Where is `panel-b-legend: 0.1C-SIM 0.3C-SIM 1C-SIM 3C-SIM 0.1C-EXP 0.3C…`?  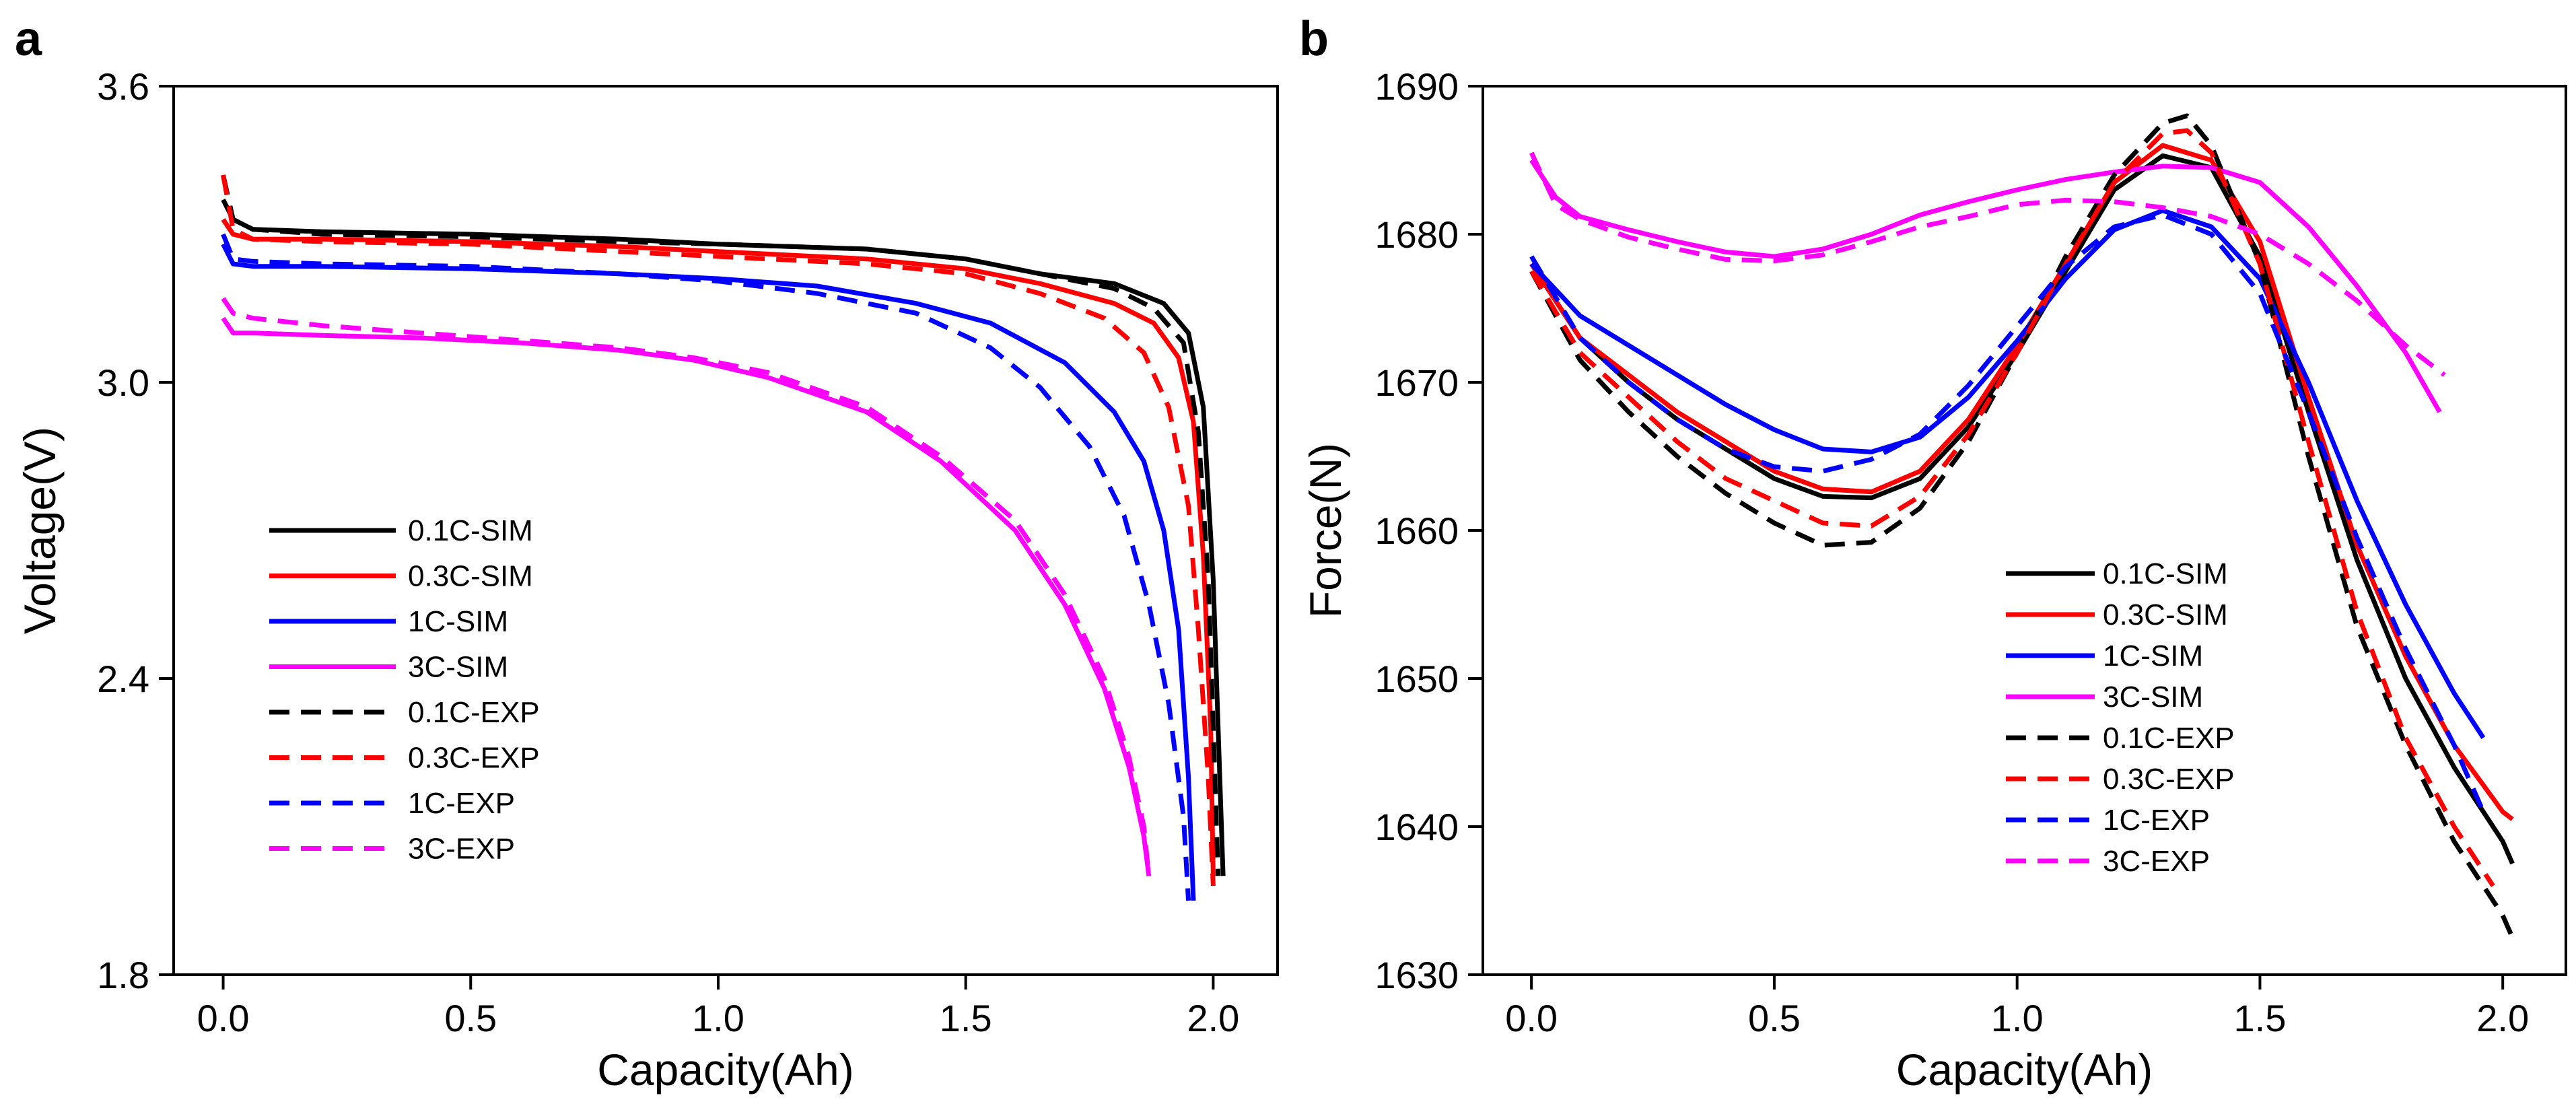 panel-b-legend: 0.1C-SIM 0.3C-SIM 1C-SIM 3C-SIM 0.1C-EXP 0.3C… is located at coordinates (2120, 717).